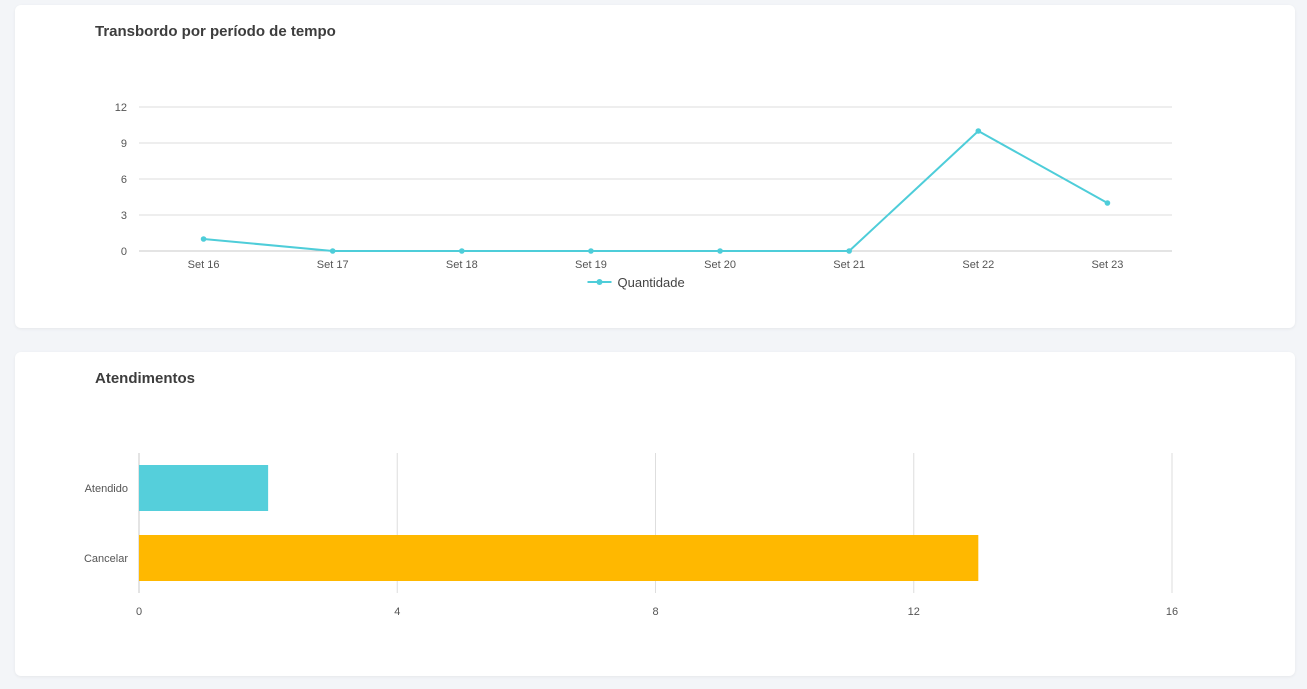 The height and width of the screenshot is (689, 1307). What do you see at coordinates (651, 282) in the screenshot?
I see `legend-label: Quantidade` at bounding box center [651, 282].